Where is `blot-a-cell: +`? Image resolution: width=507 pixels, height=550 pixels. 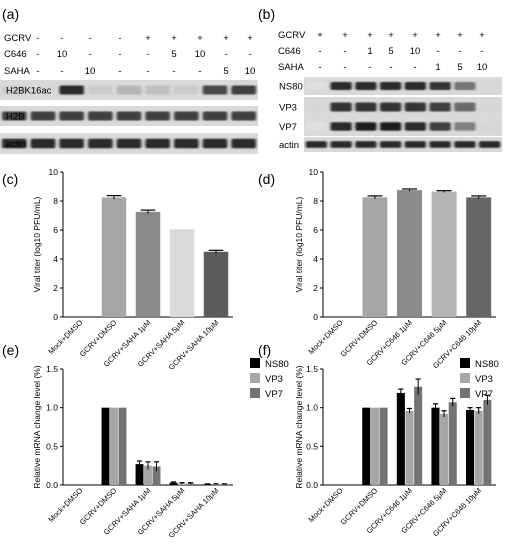 blot-a-cell: + is located at coordinates (174, 38).